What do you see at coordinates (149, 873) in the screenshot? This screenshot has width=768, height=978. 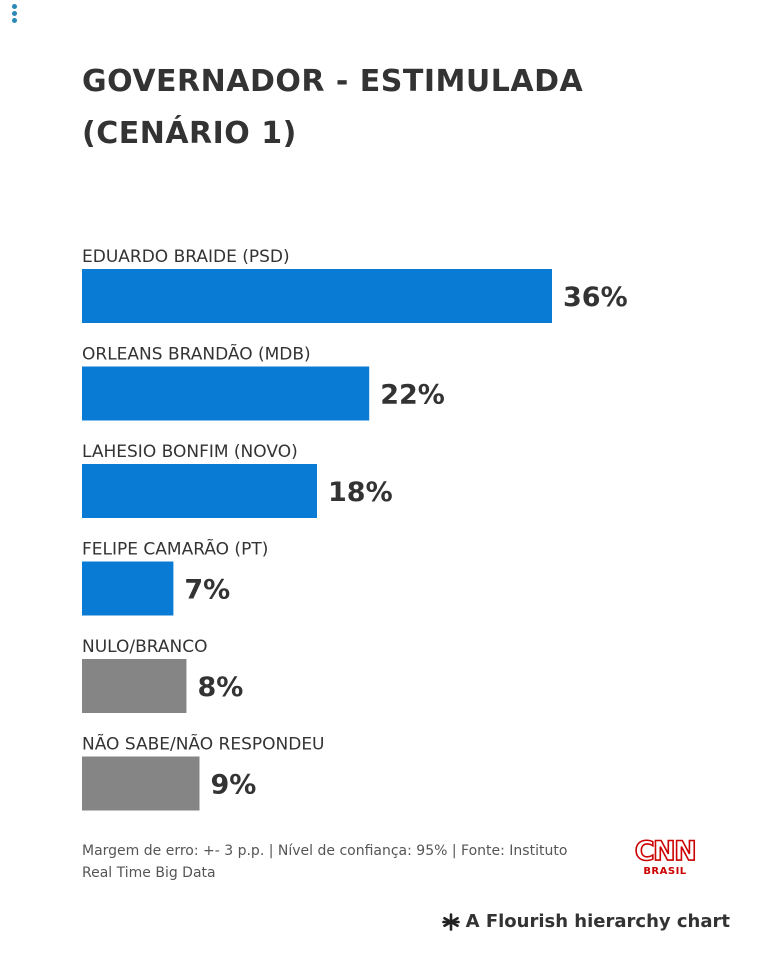 I see `source-note-line-2: Real Time Big Data` at bounding box center [149, 873].